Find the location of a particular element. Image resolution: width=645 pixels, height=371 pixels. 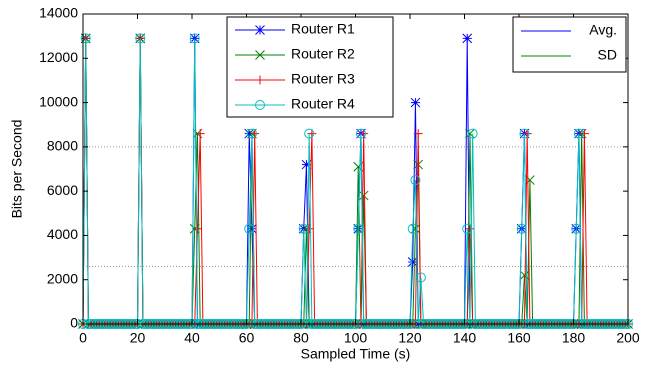

x-tick-label: 120 is located at coordinates (410, 338).